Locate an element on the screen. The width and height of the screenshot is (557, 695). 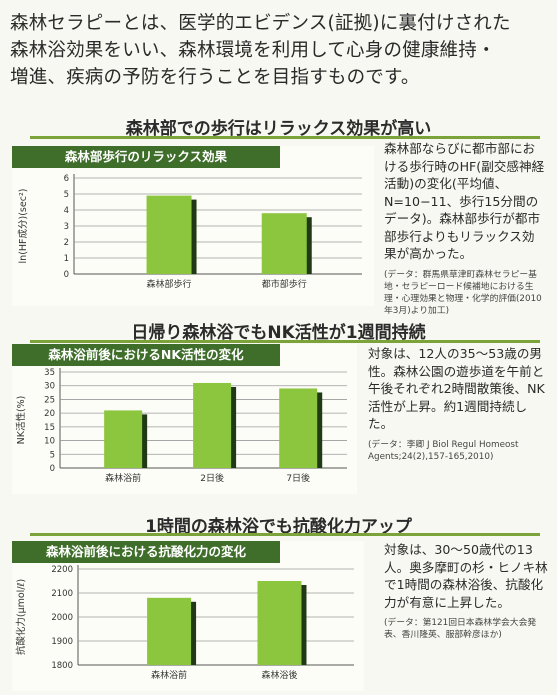
section-3-rule is located at coordinates (285, 534).